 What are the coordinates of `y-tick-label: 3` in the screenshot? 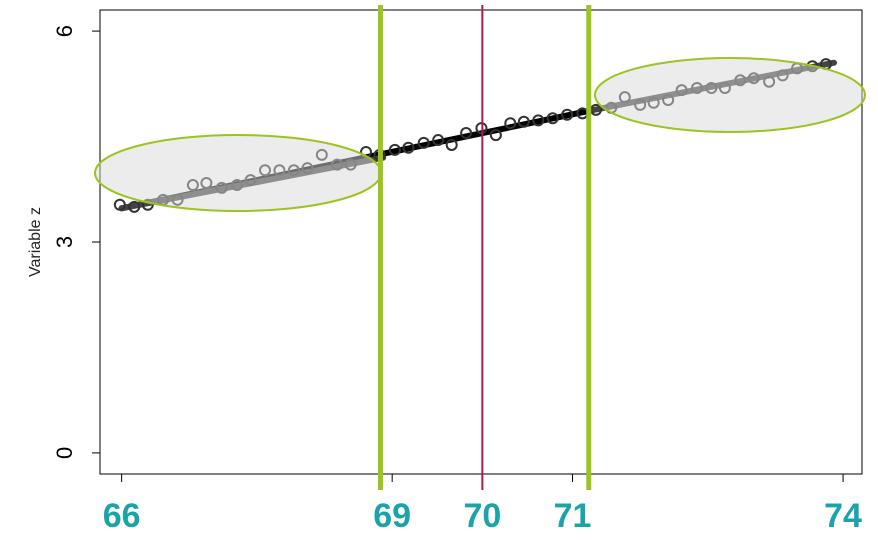 It's located at (64, 242).